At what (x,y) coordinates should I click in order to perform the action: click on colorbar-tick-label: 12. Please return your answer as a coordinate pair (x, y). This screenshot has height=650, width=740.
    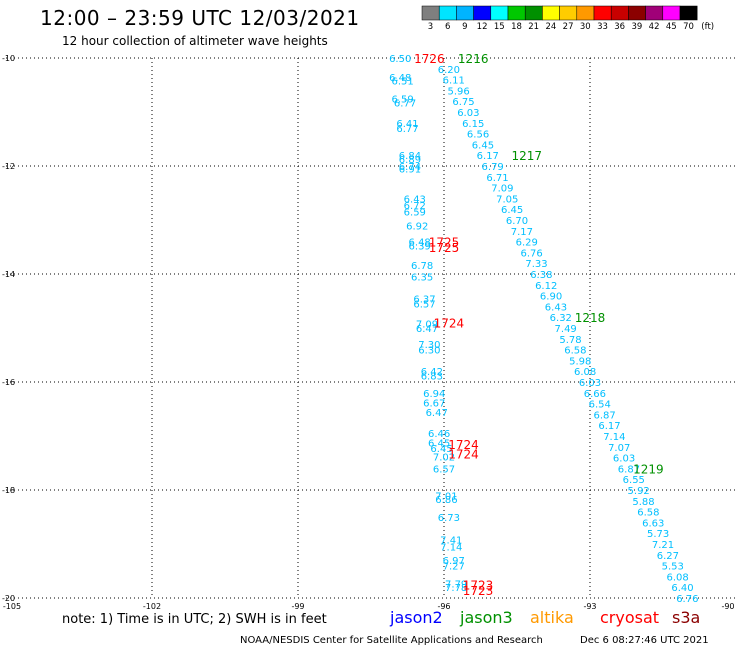
    Looking at the image, I should click on (482, 27).